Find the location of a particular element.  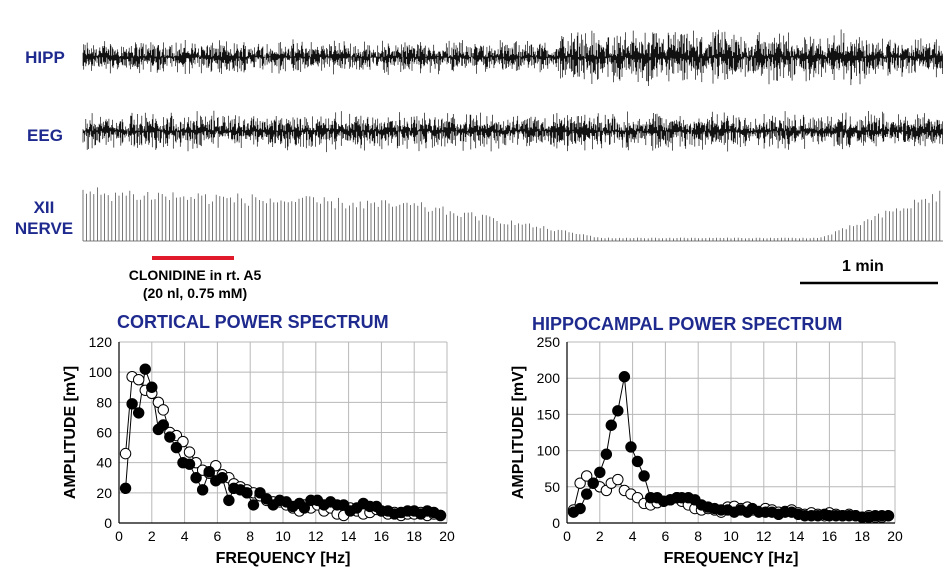

hipp-trace is located at coordinates (512, 57).